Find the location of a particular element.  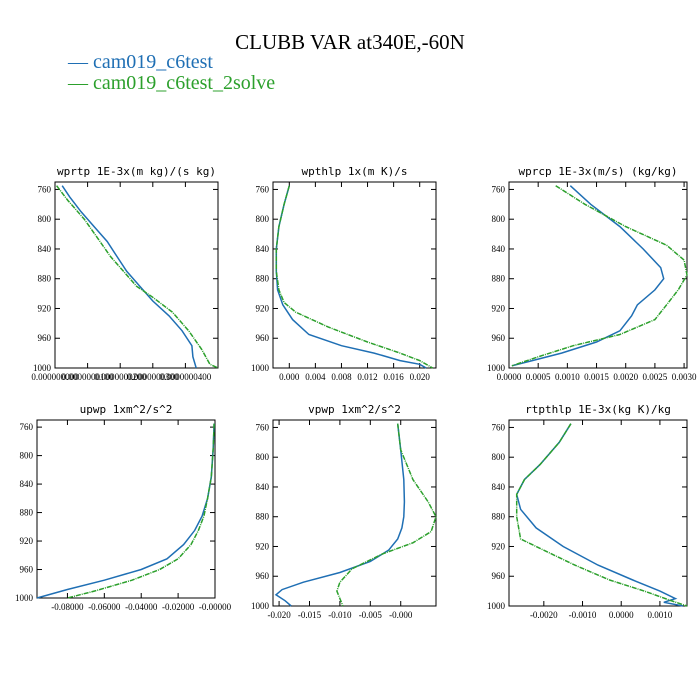

x-tick-label: 0.0000000100 is located at coordinates (88, 377).